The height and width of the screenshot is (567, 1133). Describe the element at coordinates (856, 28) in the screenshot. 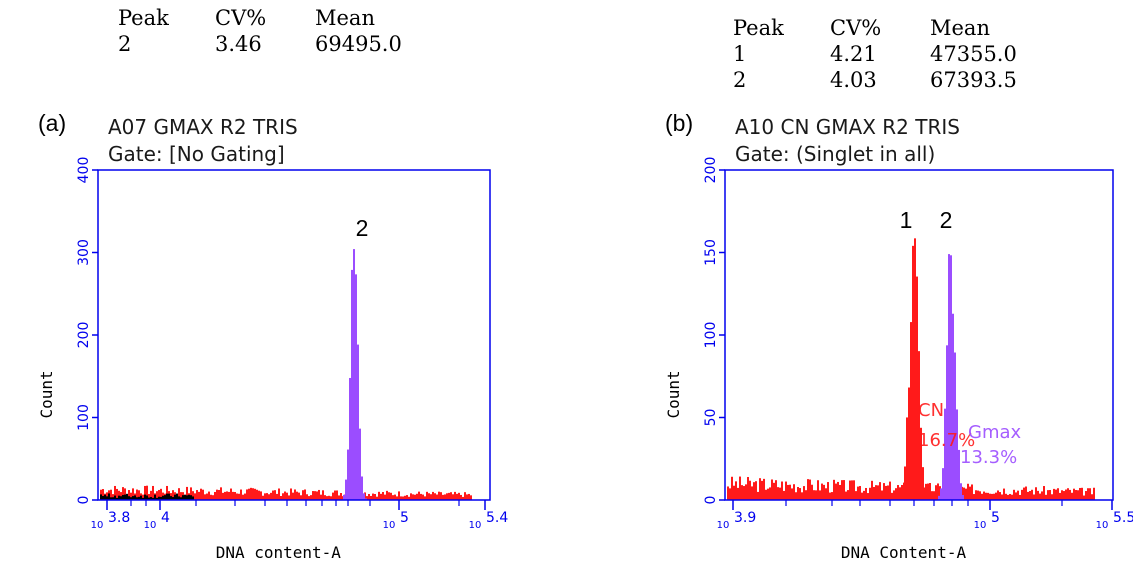

I see `stats-header-cv: CV%` at that location.